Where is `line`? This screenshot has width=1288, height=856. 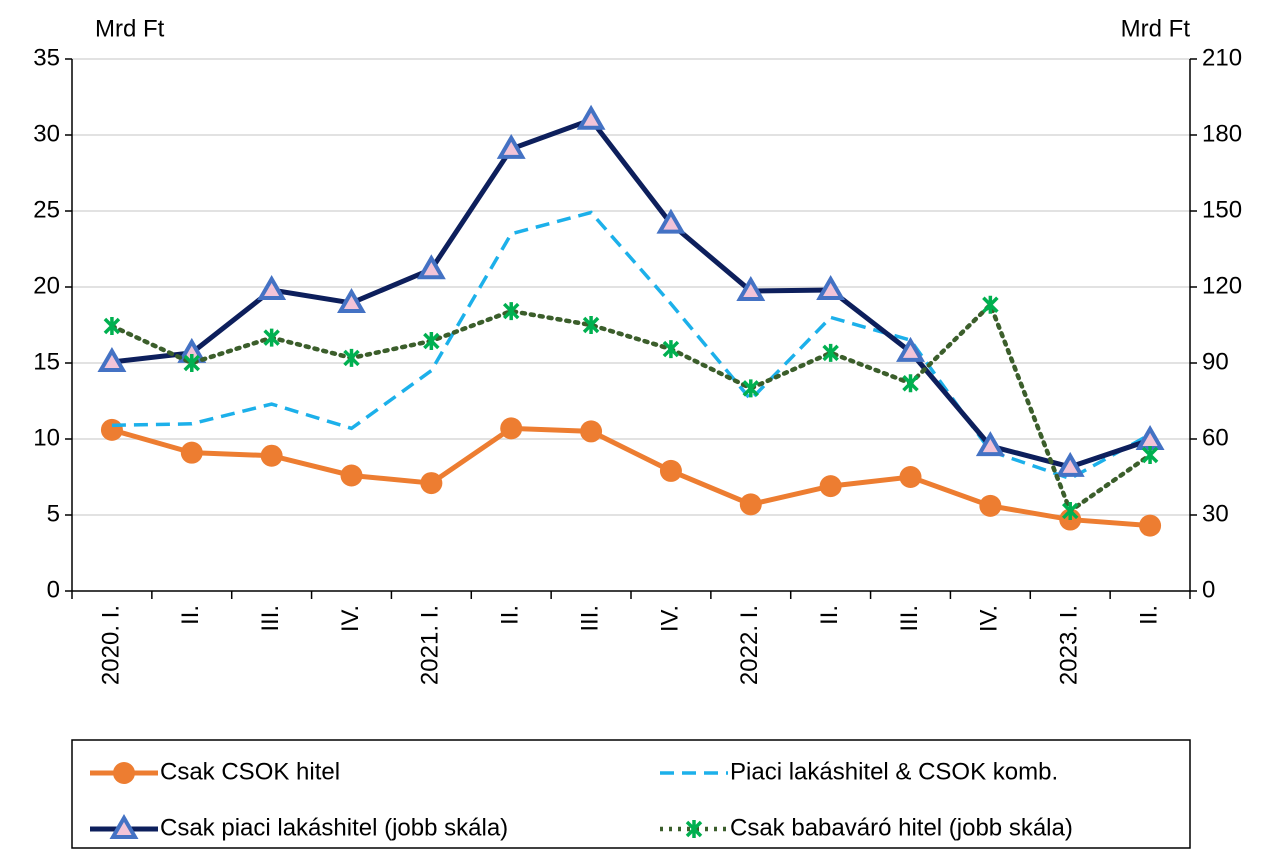
line is located at coordinates (631, 477).